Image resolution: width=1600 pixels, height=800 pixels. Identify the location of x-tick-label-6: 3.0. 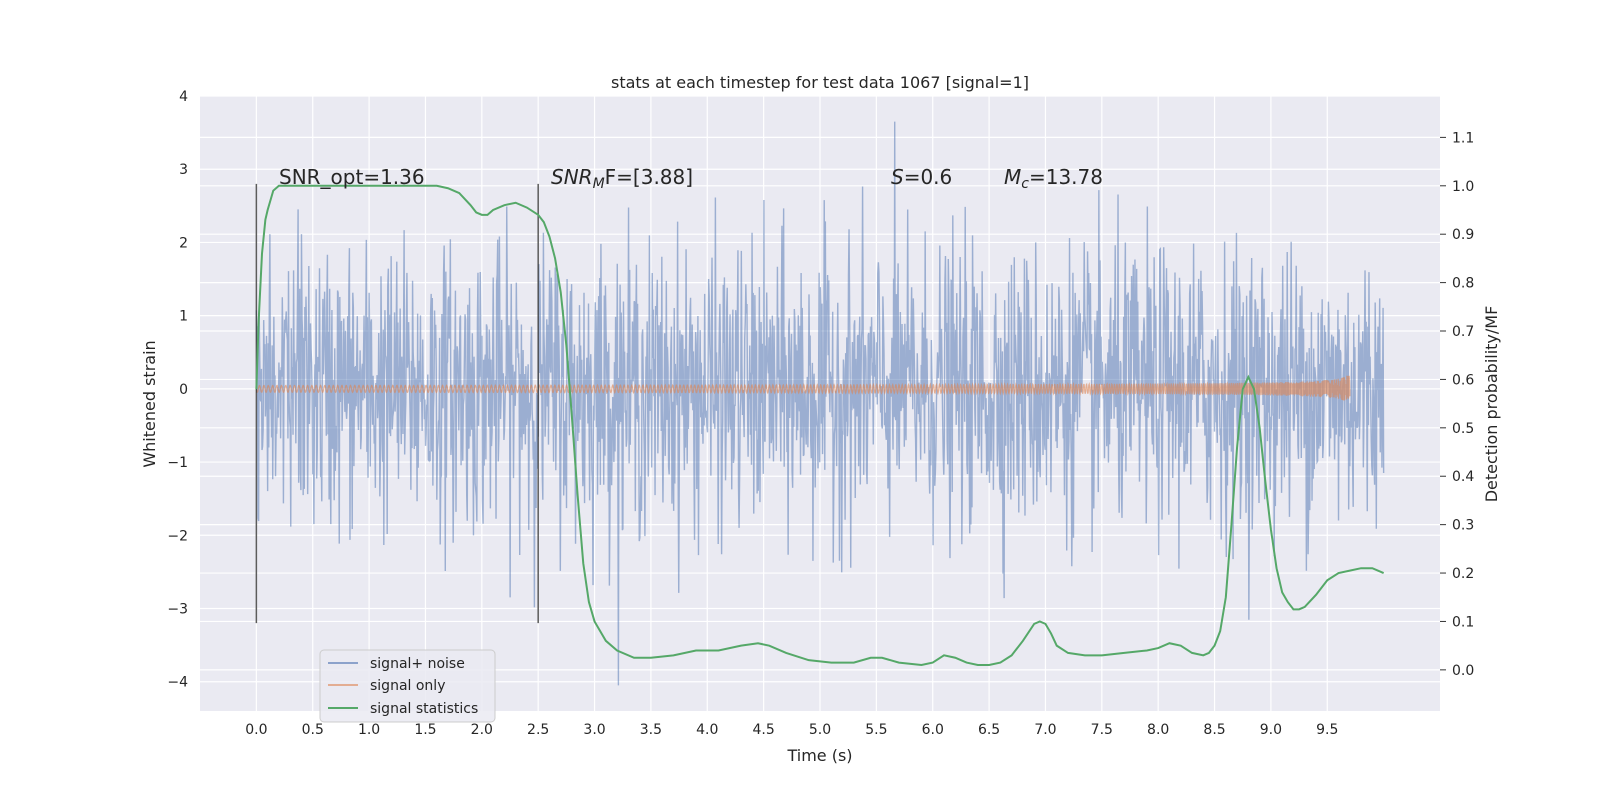
(594, 730).